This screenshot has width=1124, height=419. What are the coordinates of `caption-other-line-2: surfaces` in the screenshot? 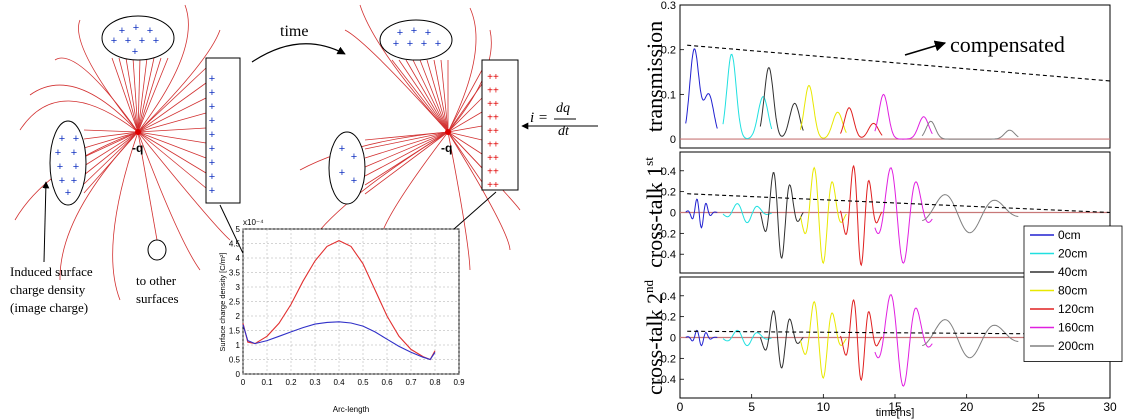 It's located at (157, 298).